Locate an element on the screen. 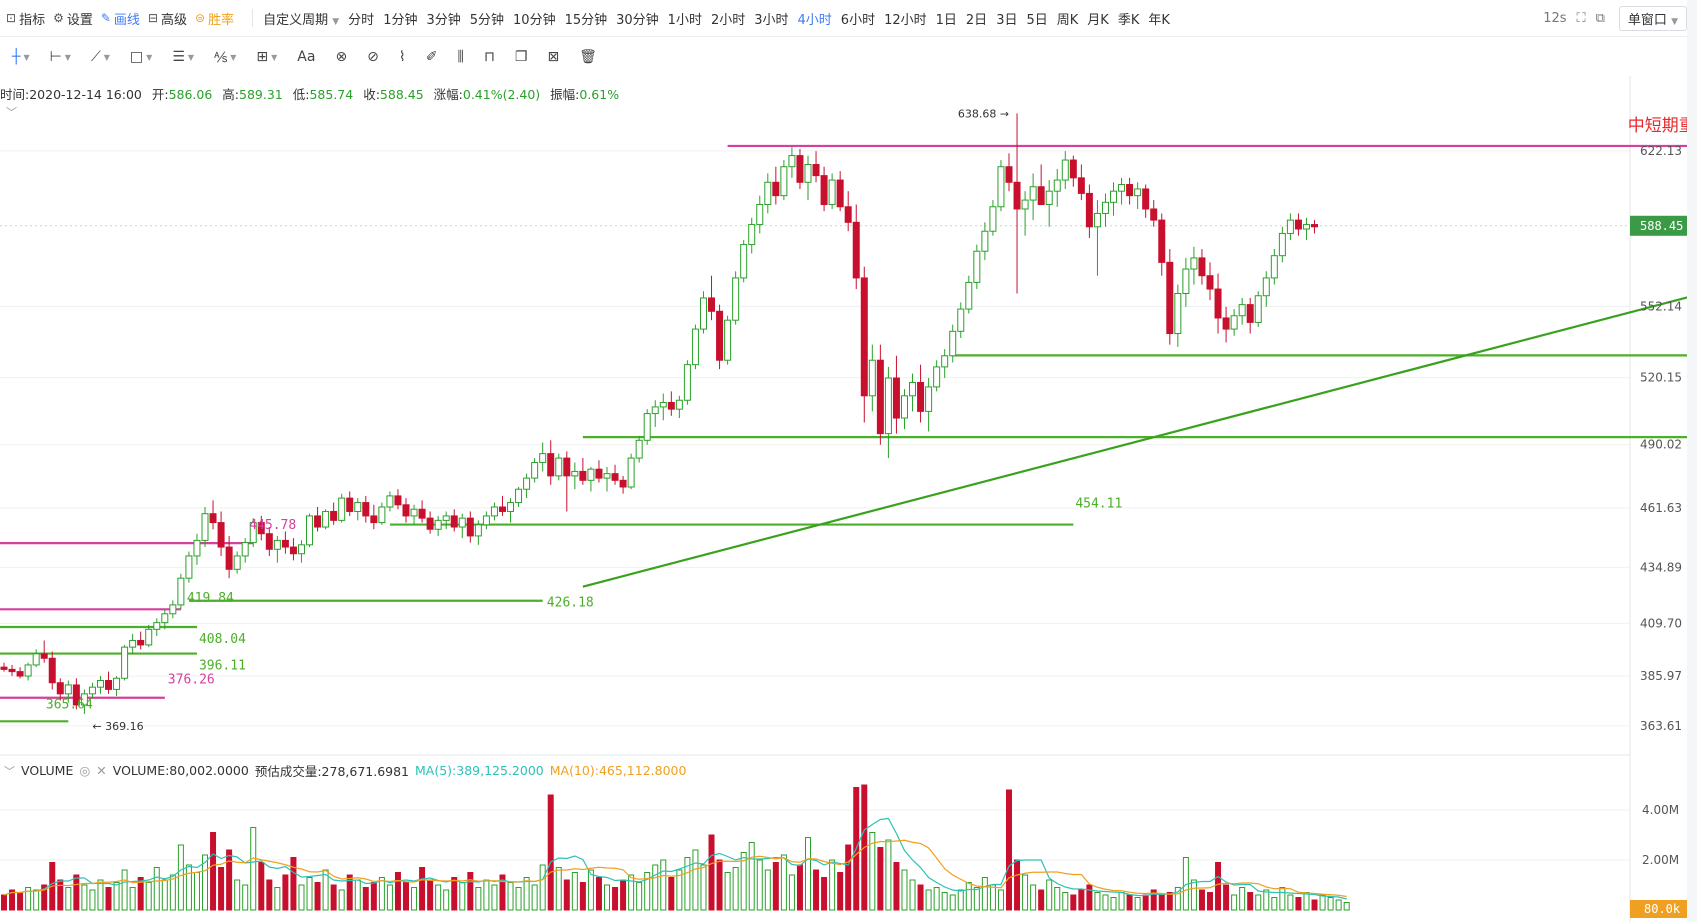  period-item: 周K is located at coordinates (1067, 20).